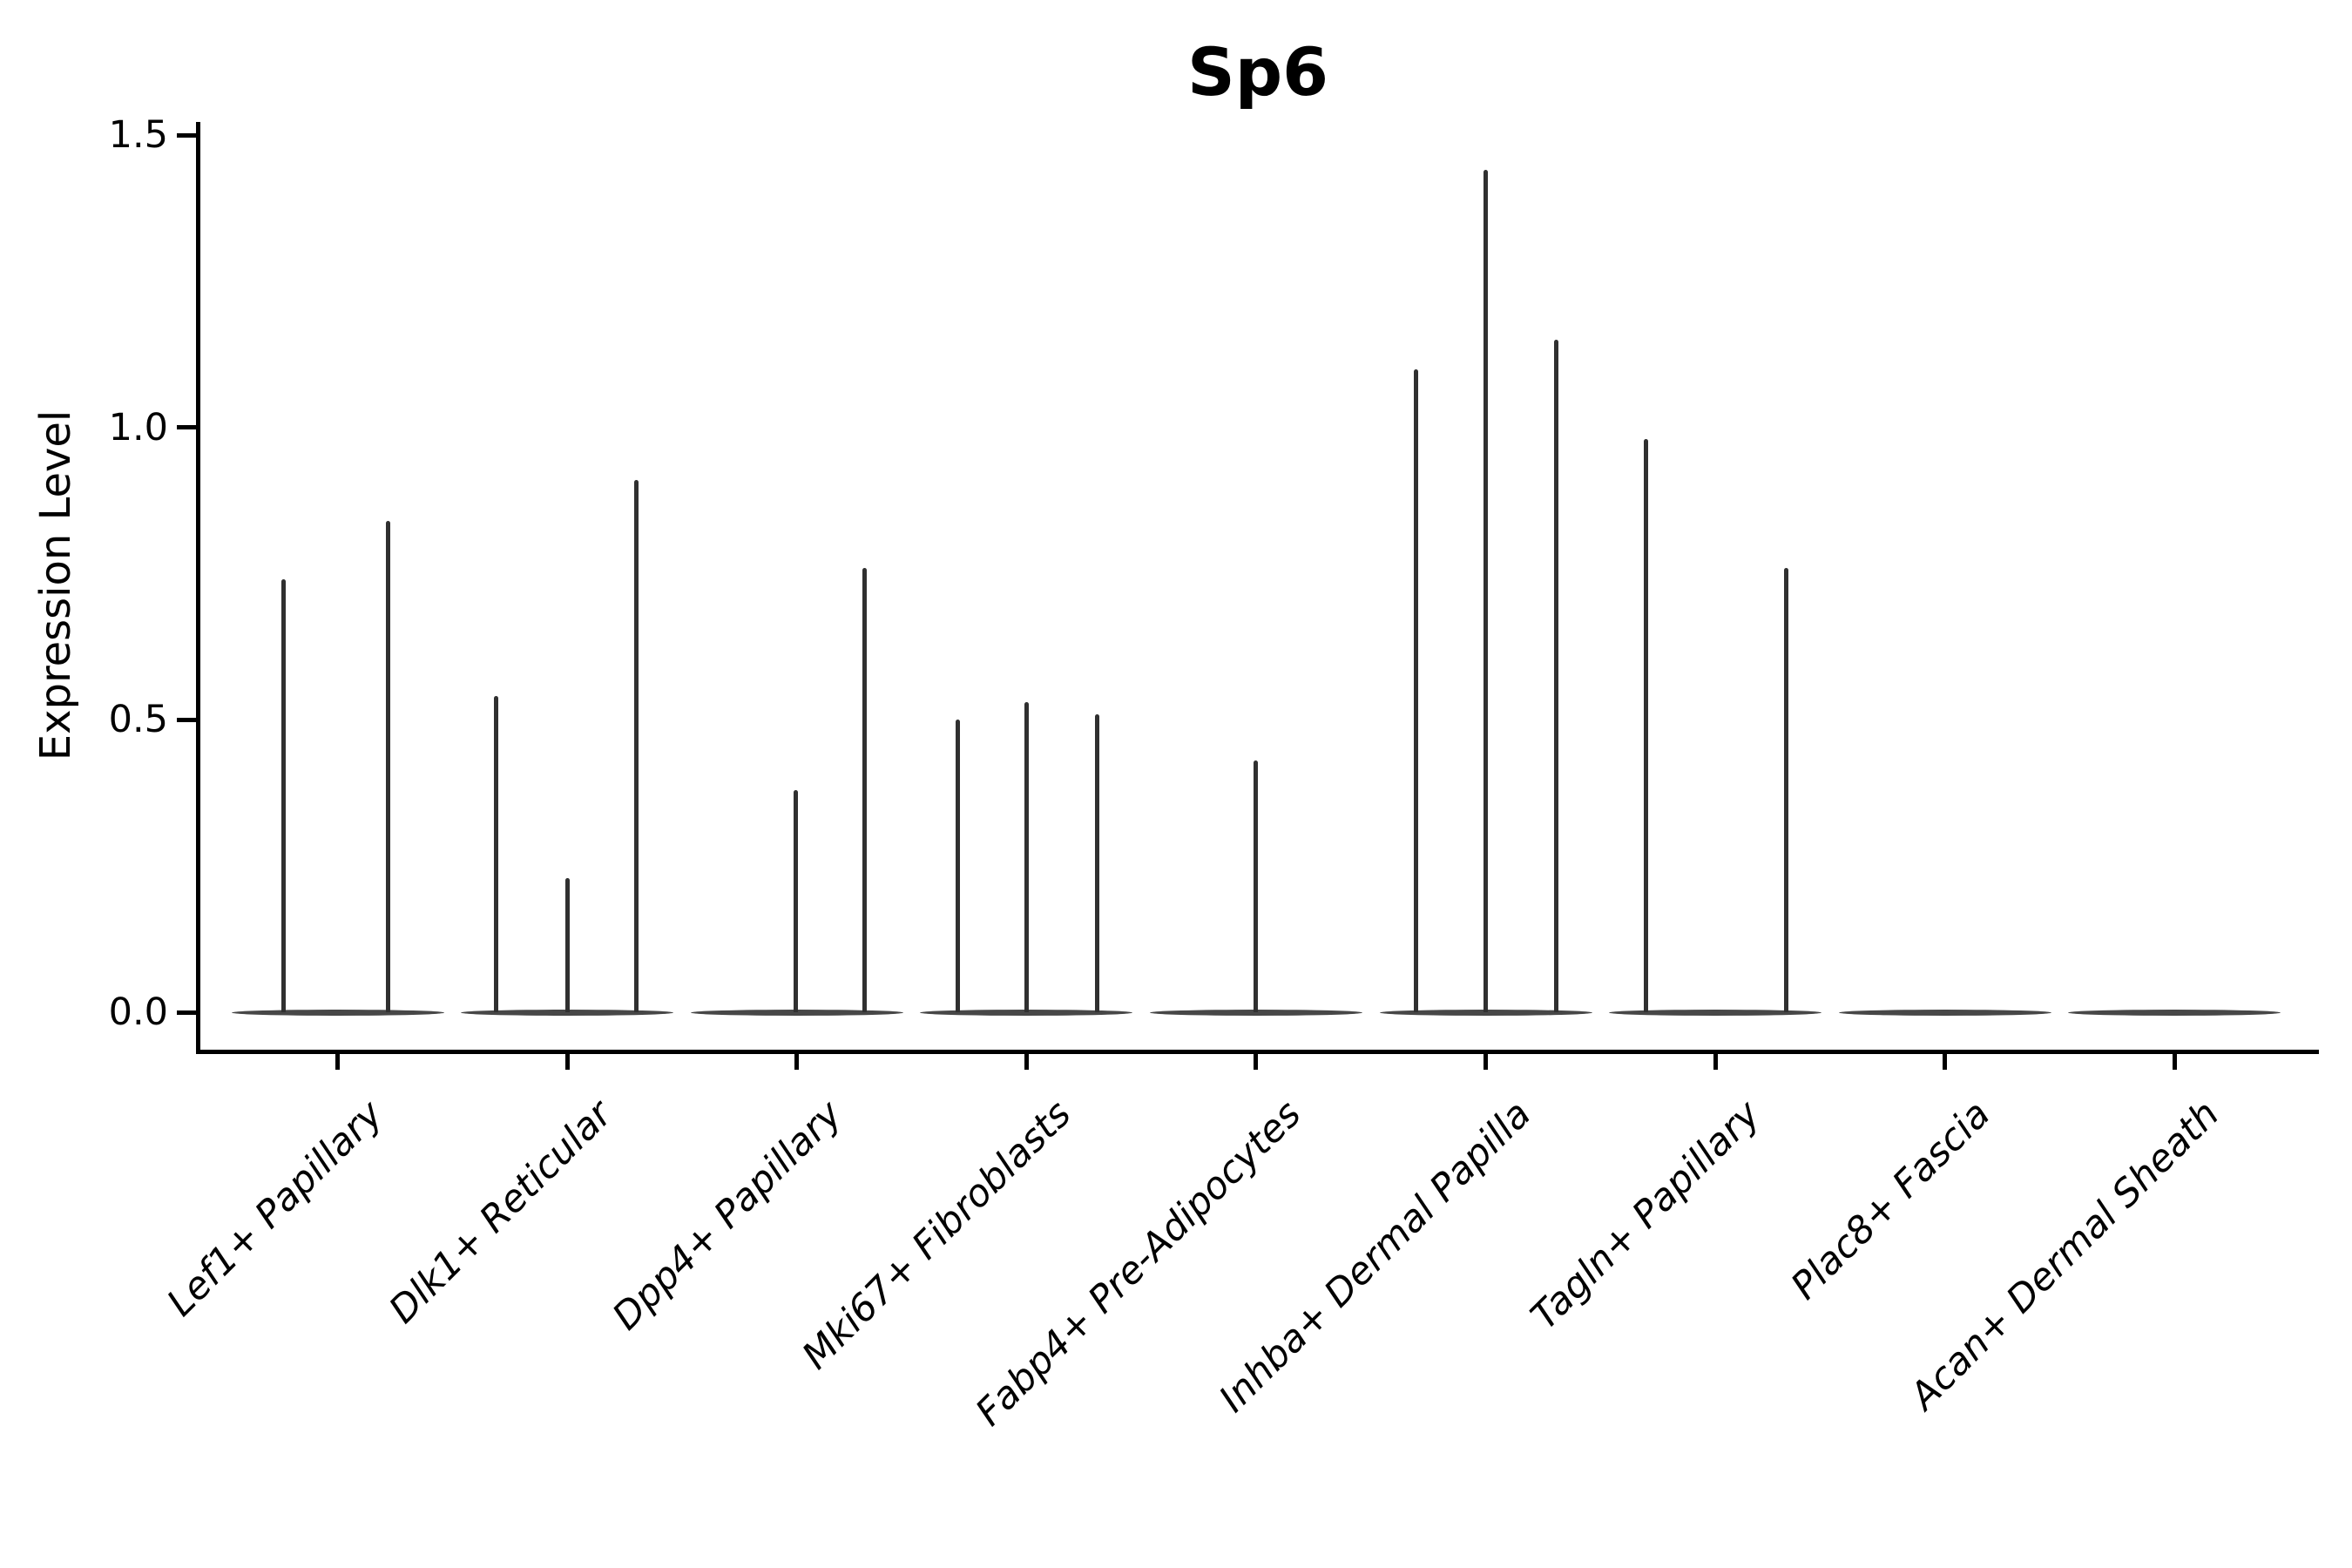 The image size is (2352, 1568). Describe the element at coordinates (727, 1215) in the screenshot. I see `x-tick-label: Dpp4+ Papillary` at that location.